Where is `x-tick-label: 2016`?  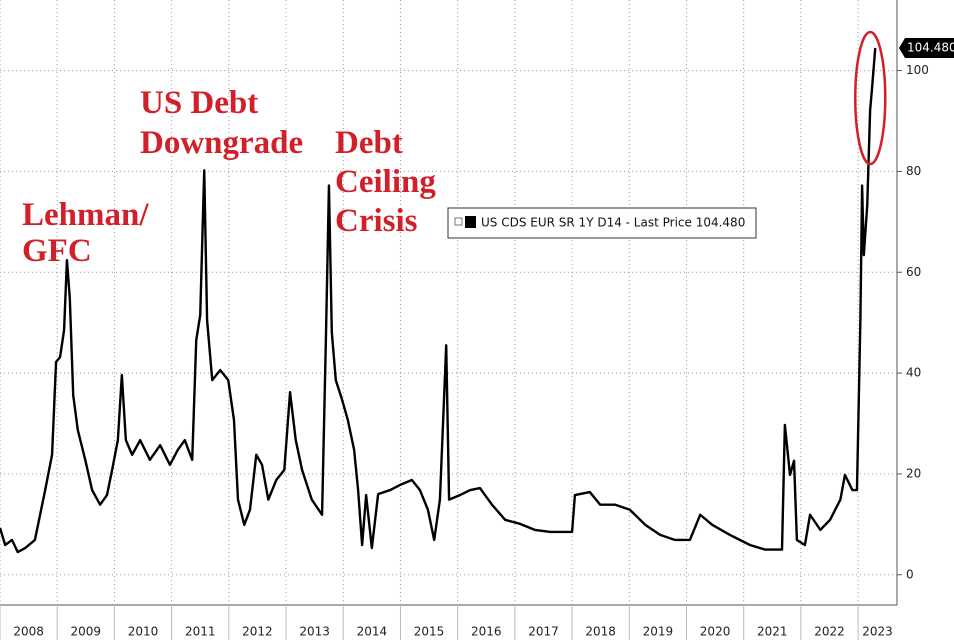
x-tick-label: 2016 is located at coordinates (486, 632).